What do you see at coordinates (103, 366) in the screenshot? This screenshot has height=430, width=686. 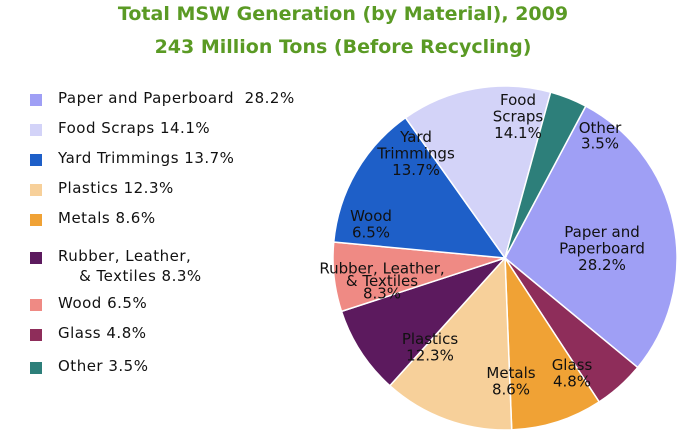 I see `legend-label: Other 3.5%` at bounding box center [103, 366].